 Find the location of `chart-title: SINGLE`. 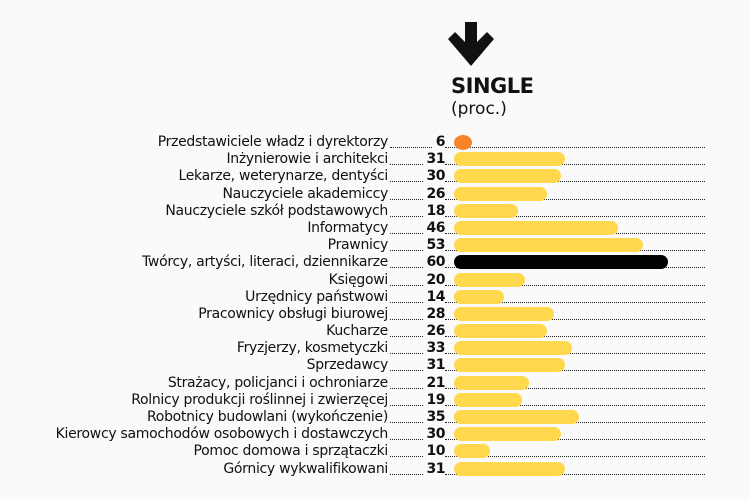

chart-title: SINGLE is located at coordinates (492, 86).